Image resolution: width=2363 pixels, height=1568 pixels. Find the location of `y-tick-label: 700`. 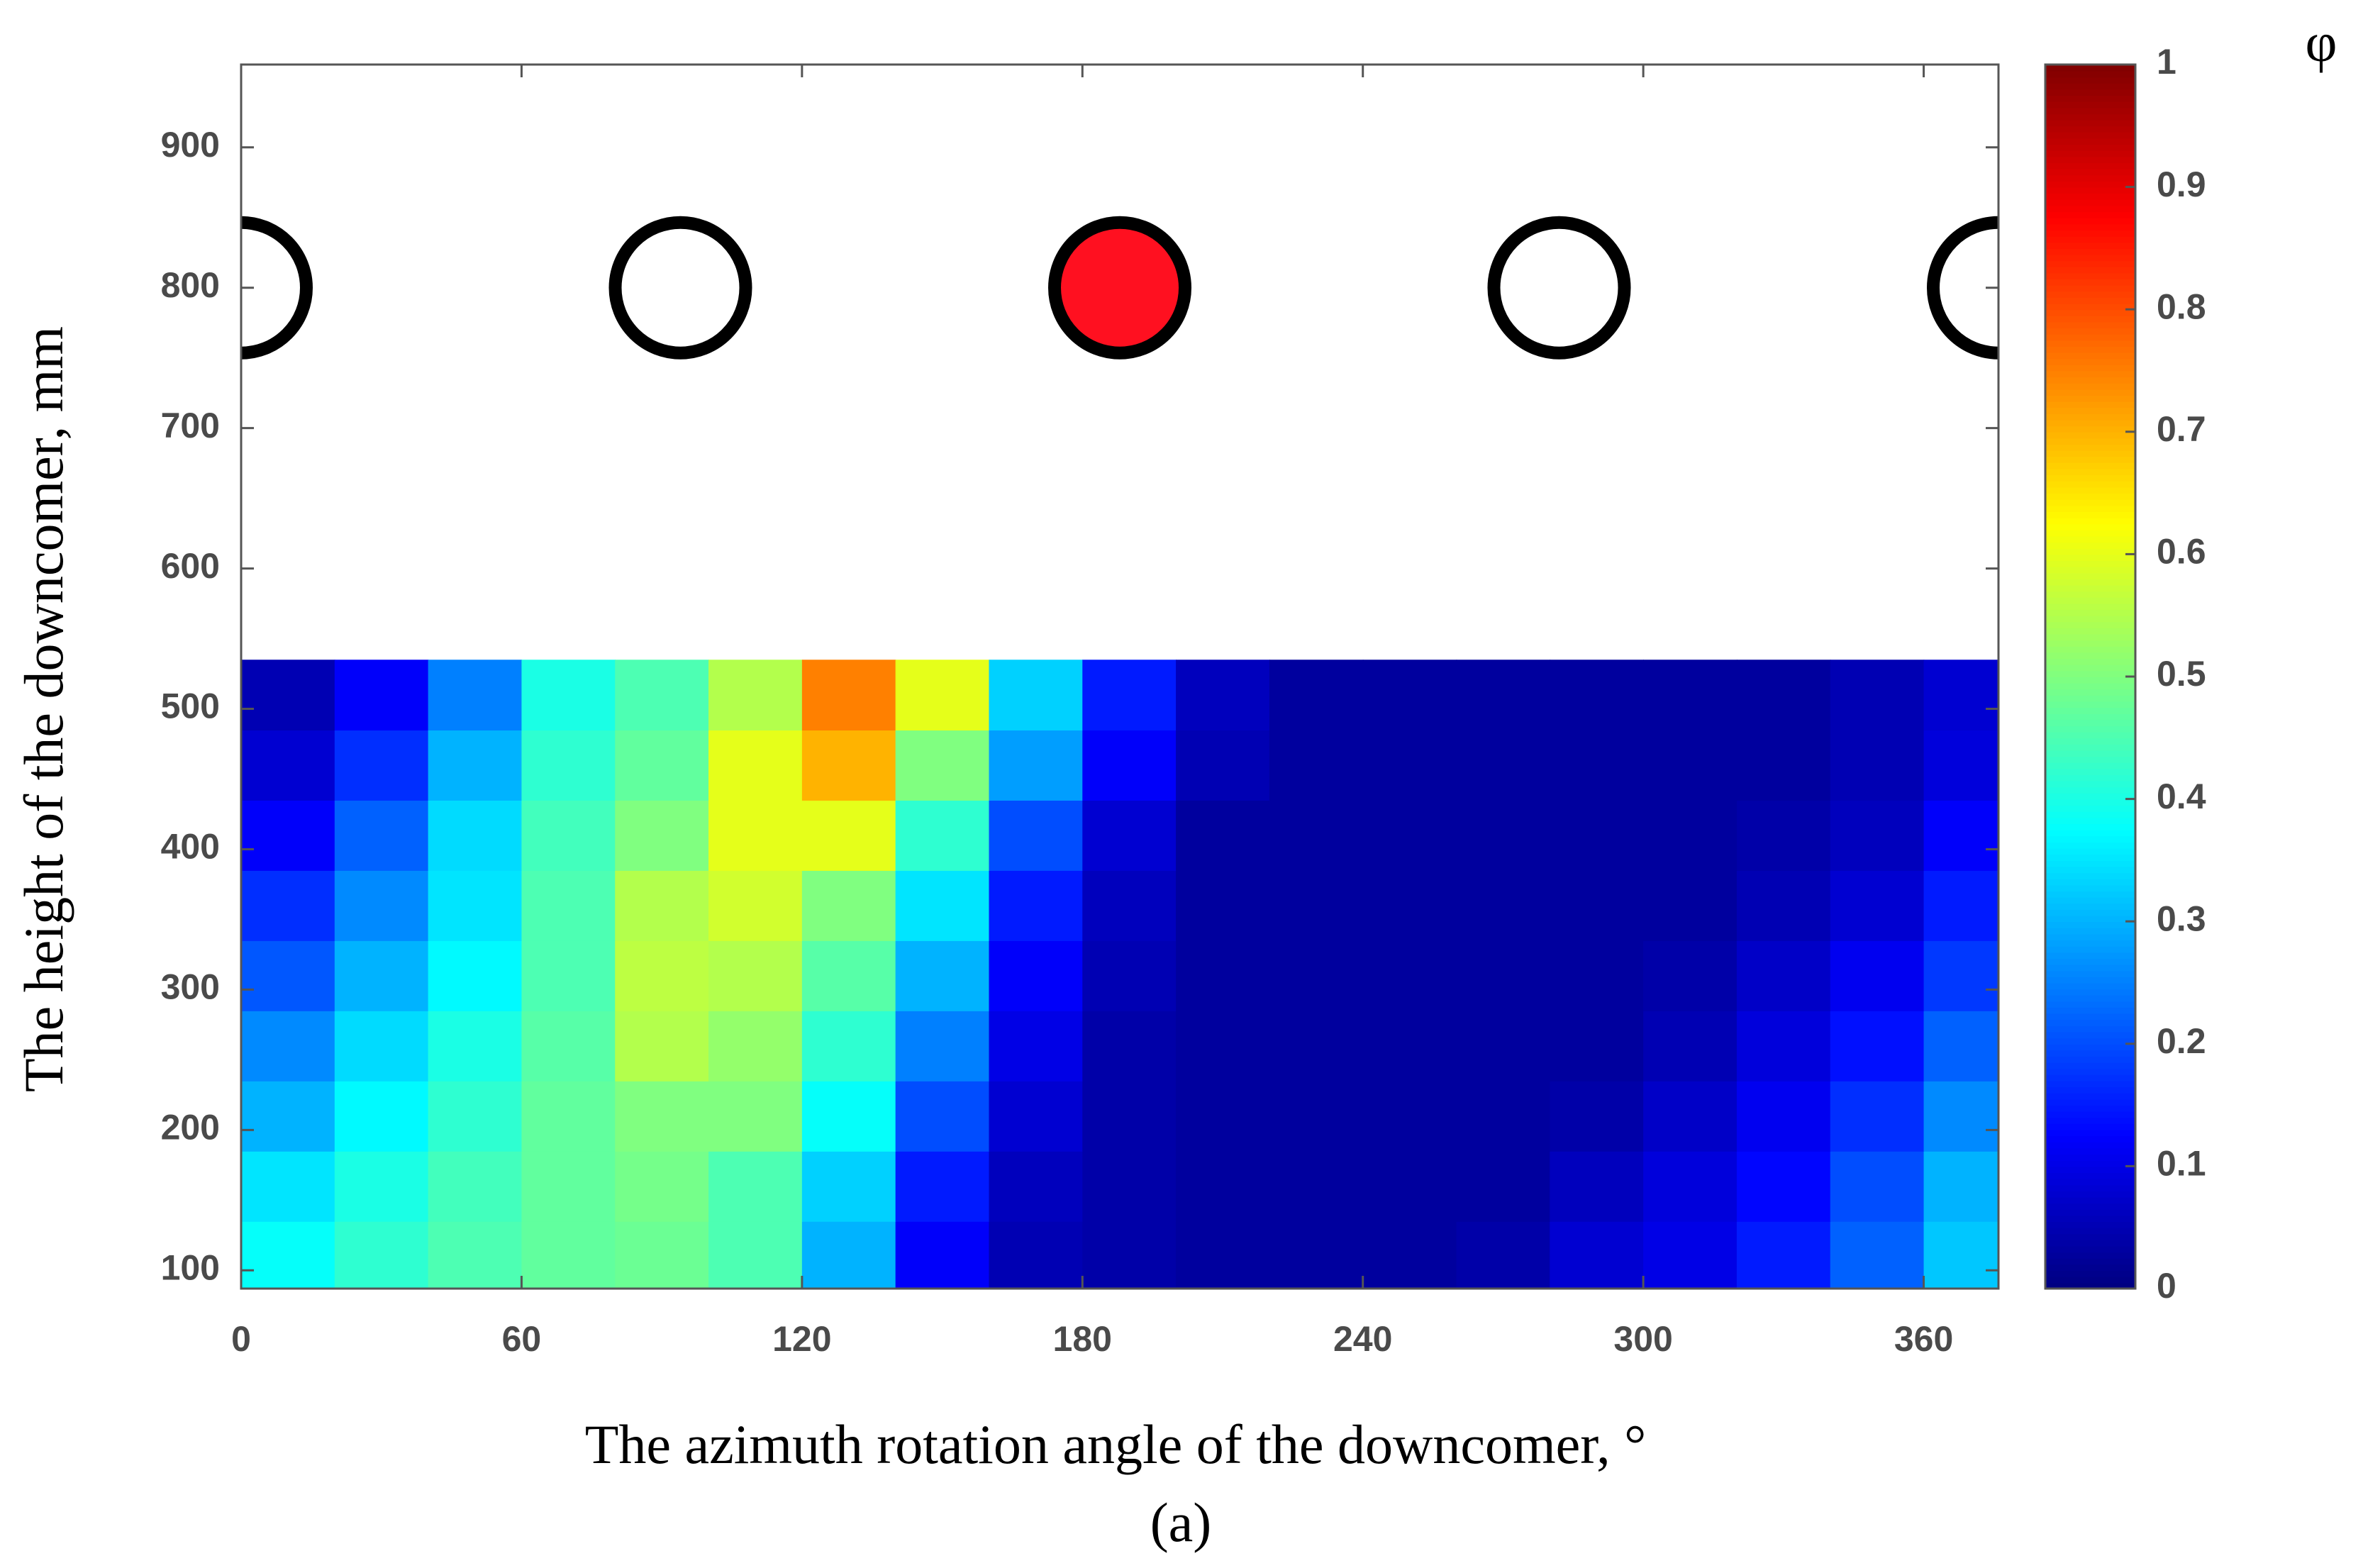

y-tick-label: 700 is located at coordinates (190, 425).